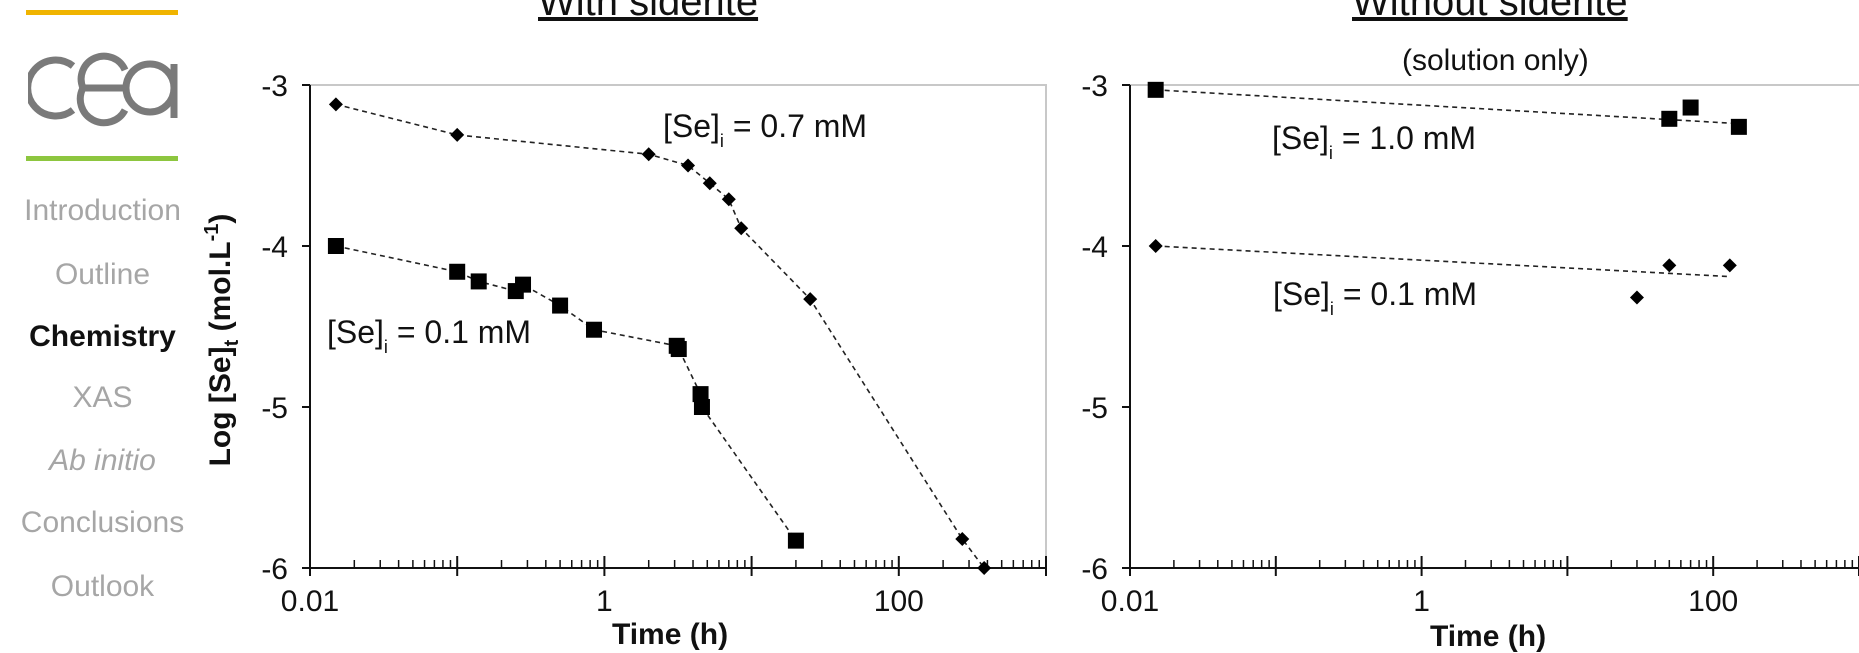  I want to click on nav-item-chemistry: Chemistry, so click(102, 336).